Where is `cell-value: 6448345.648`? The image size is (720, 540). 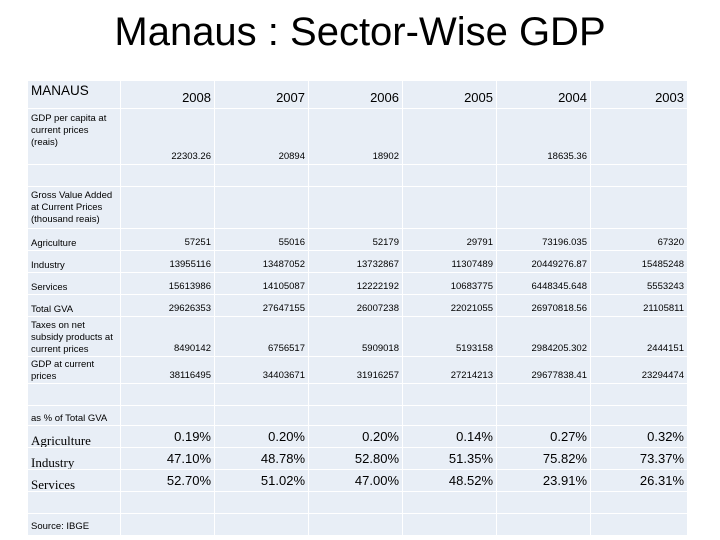 cell-value: 6448345.648 is located at coordinates (543, 283).